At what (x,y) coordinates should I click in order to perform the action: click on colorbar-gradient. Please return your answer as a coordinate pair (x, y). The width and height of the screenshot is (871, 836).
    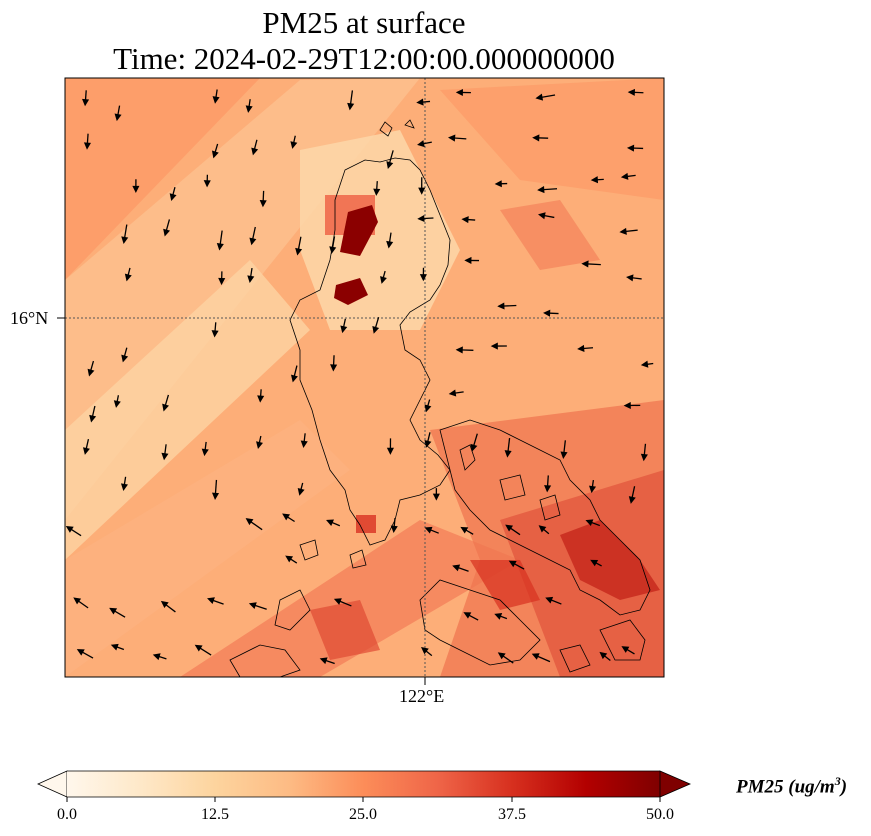
    Looking at the image, I should click on (363, 784).